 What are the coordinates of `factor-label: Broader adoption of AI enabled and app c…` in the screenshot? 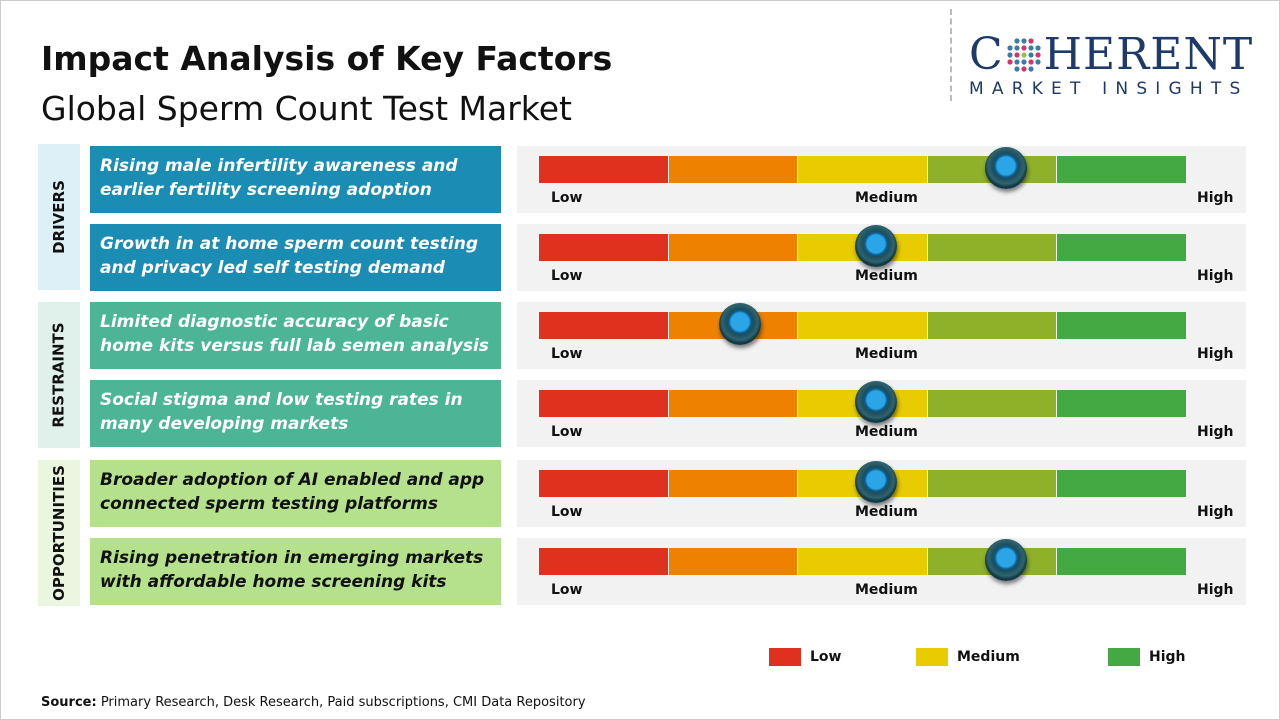 It's located at (295, 493).